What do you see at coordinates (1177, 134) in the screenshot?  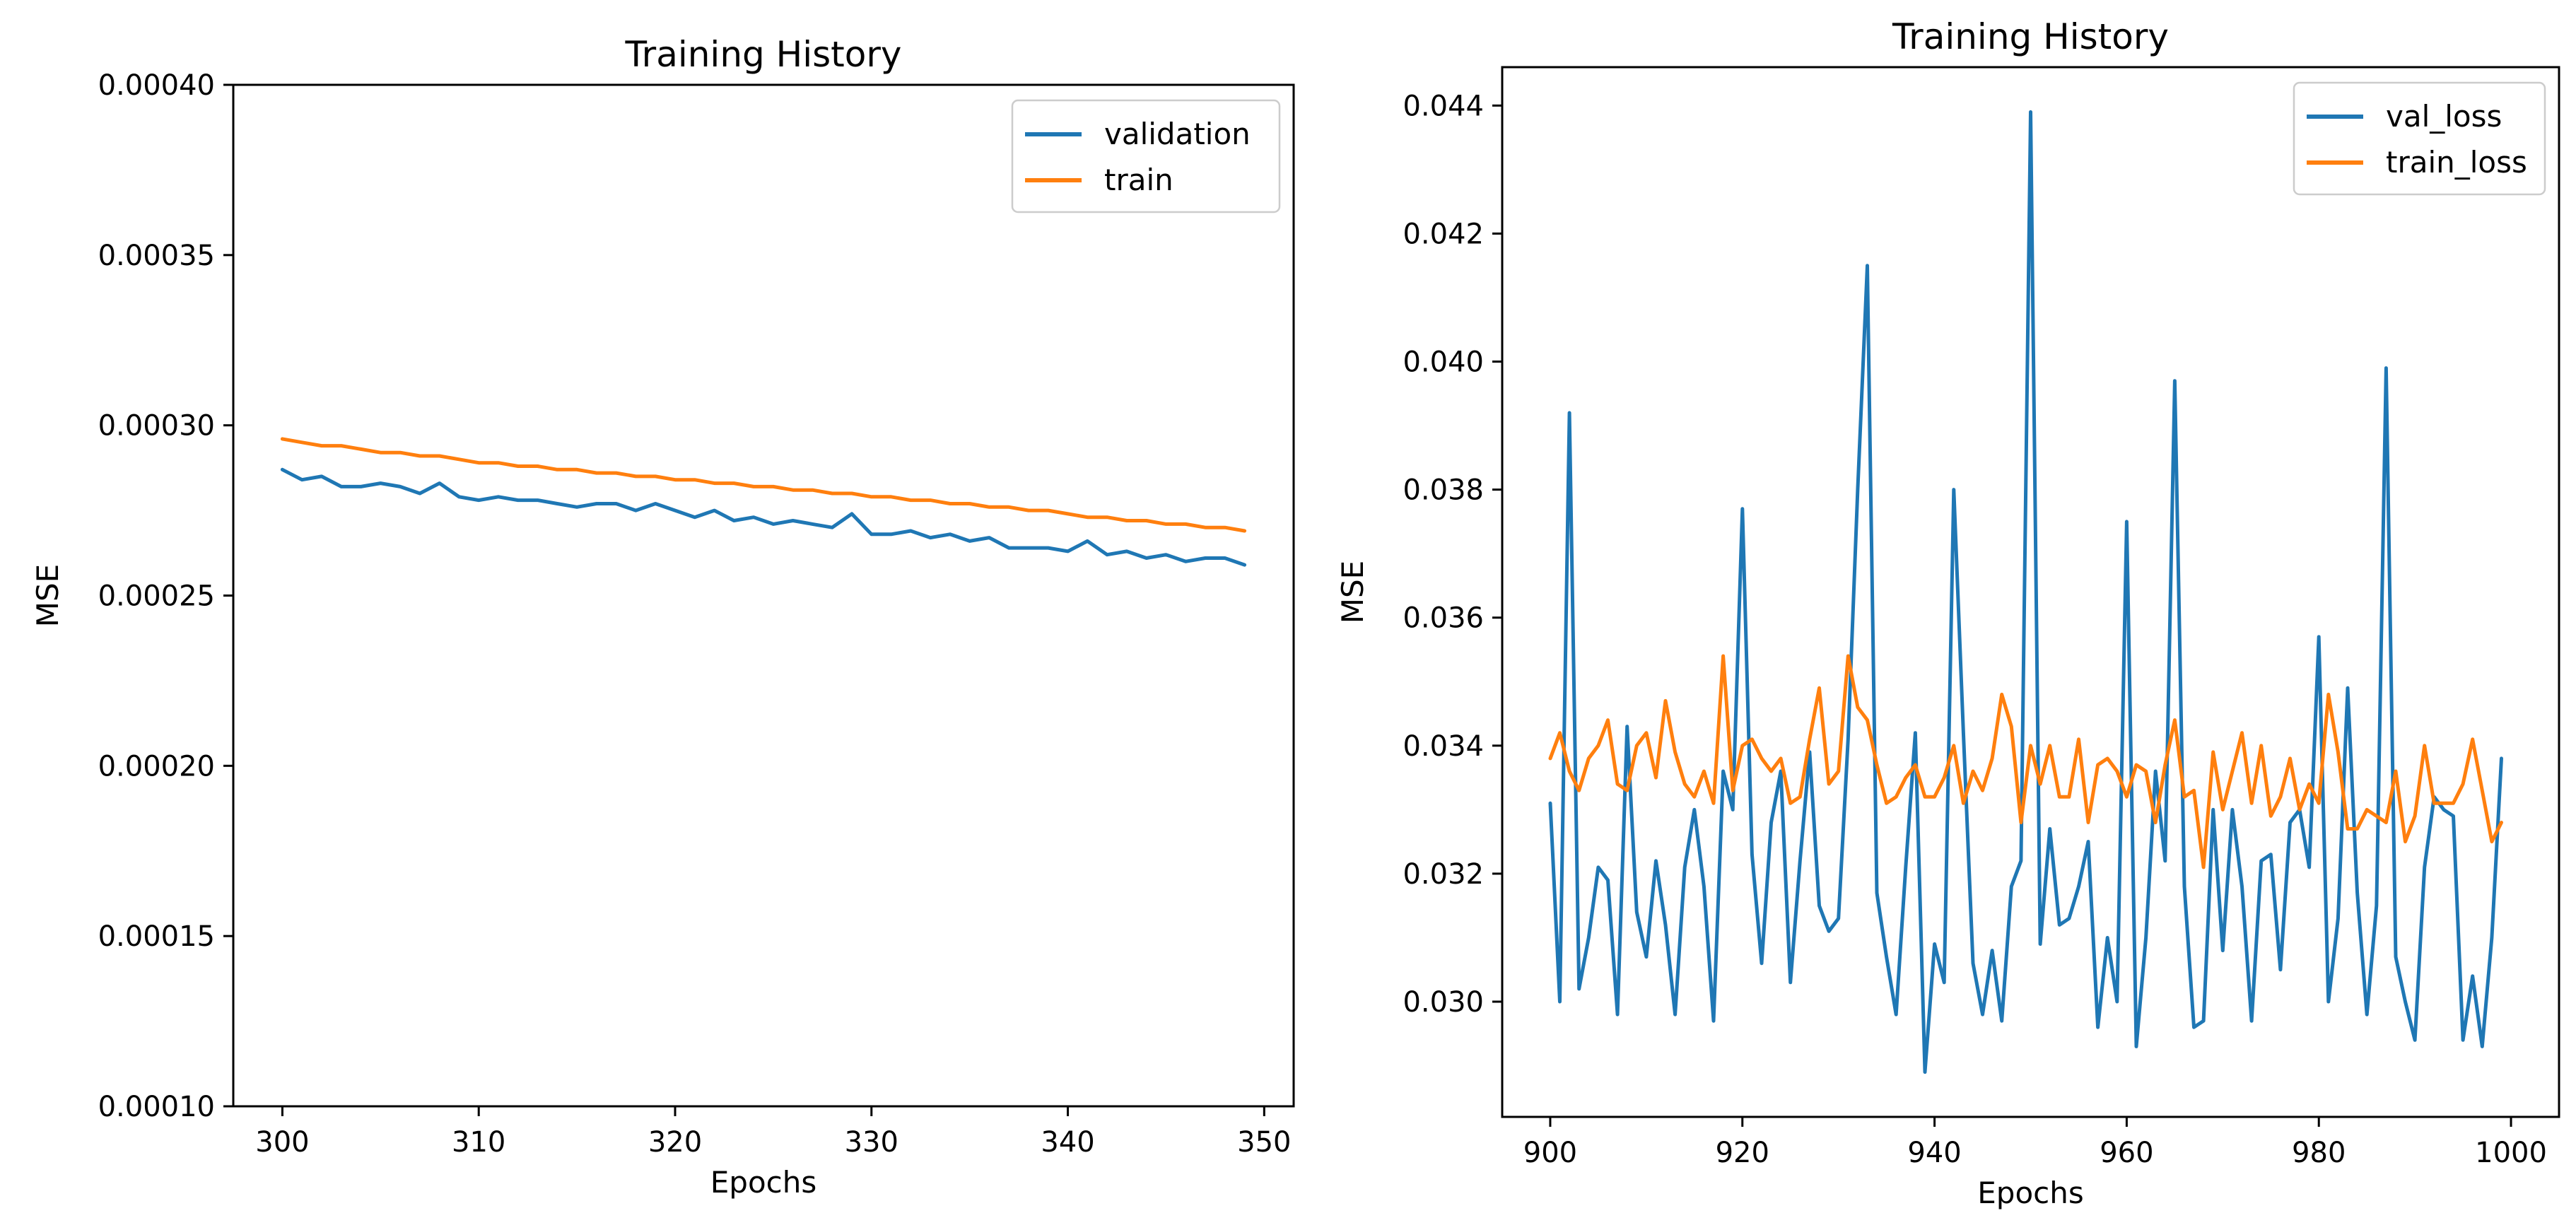 I see `legend-label: validation` at bounding box center [1177, 134].